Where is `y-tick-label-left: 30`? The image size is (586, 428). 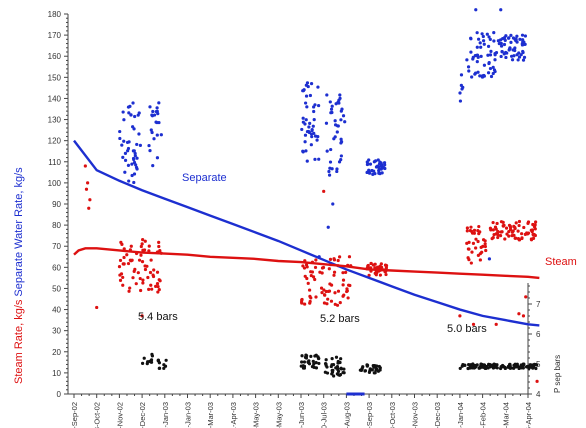 y-tick-label-left: 30 is located at coordinates (56, 331).